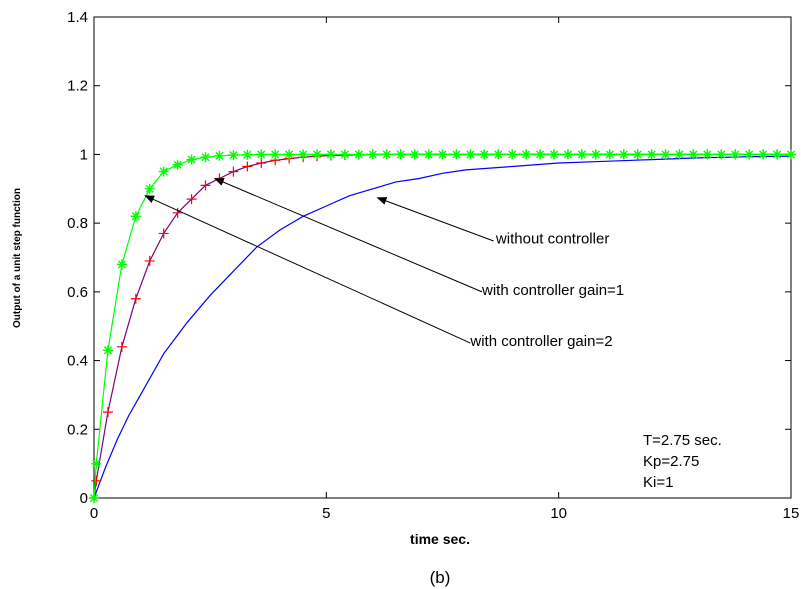 Image resolution: width=801 pixels, height=589 pixels. Describe the element at coordinates (658, 482) in the screenshot. I see `param-text: Ki=1` at that location.